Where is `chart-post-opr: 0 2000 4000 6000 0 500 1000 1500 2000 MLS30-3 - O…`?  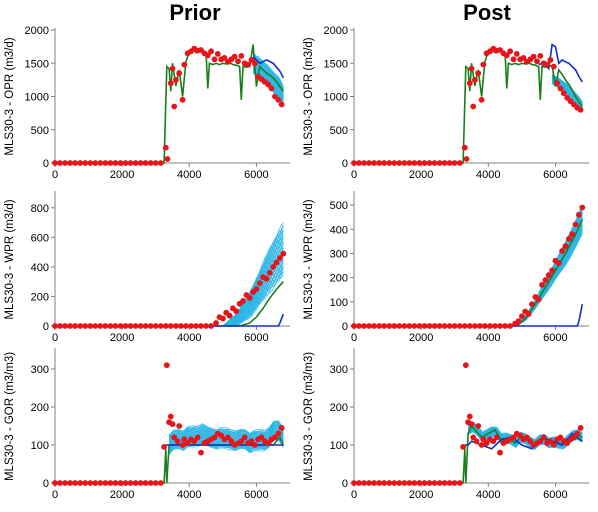 chart-post-opr: 0 2000 4000 6000 0 500 1000 1500 2000 MLS30-3 - O… is located at coordinates (446, 103).